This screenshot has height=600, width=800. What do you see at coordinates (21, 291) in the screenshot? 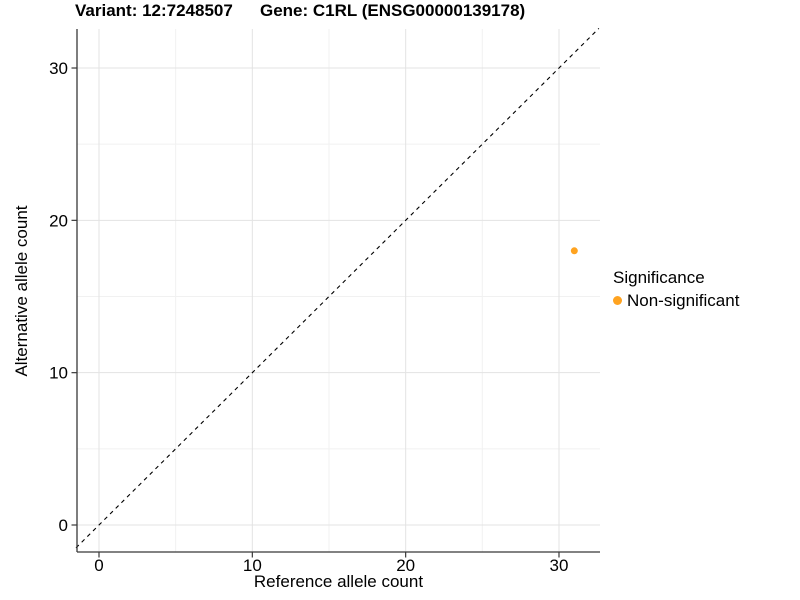
I see `y-axis-title: Alternative allele count` at bounding box center [21, 291].